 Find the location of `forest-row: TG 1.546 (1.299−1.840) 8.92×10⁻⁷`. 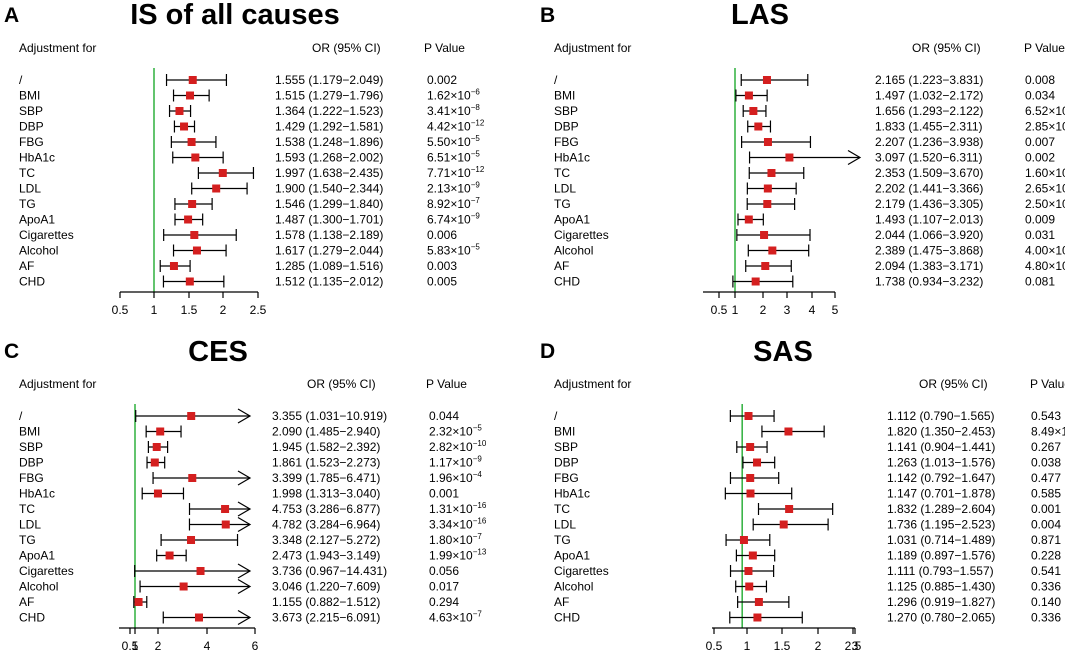

forest-row: TG 1.546 (1.299−1.840) 8.92×10⁻⁷ is located at coordinates (249, 203).